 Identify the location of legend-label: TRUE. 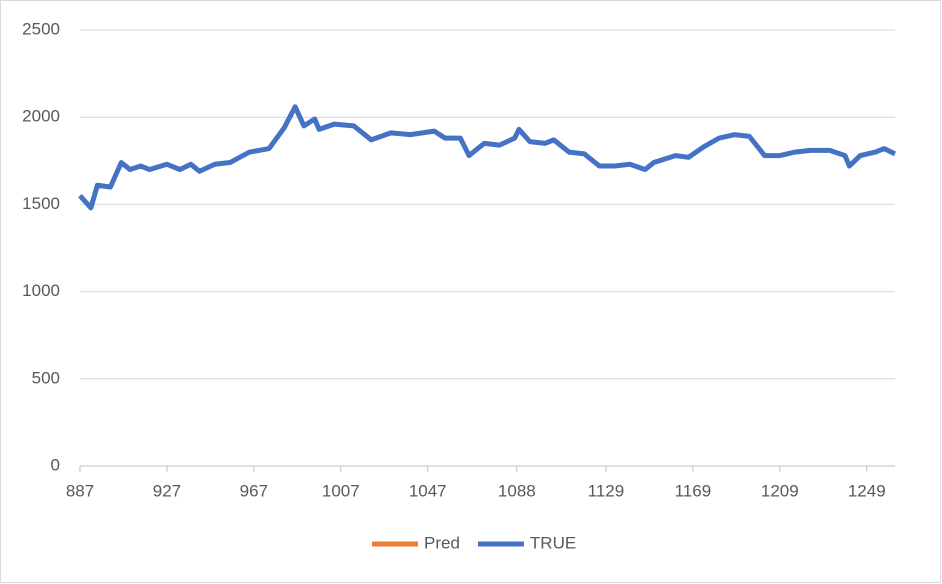
(553, 542).